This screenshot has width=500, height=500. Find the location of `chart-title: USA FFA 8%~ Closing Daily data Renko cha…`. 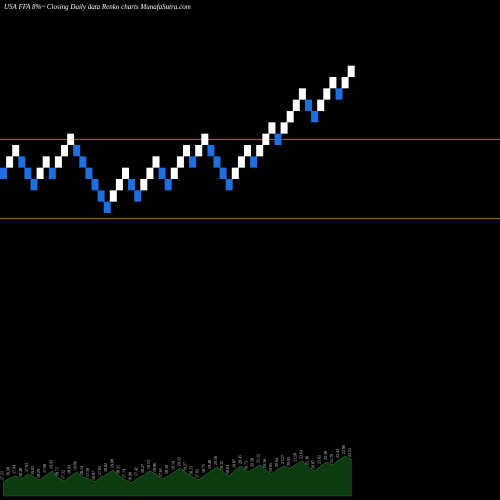

chart-title: USA FFA 8%~ Closing Daily data Renko cha… is located at coordinates (97, 7).